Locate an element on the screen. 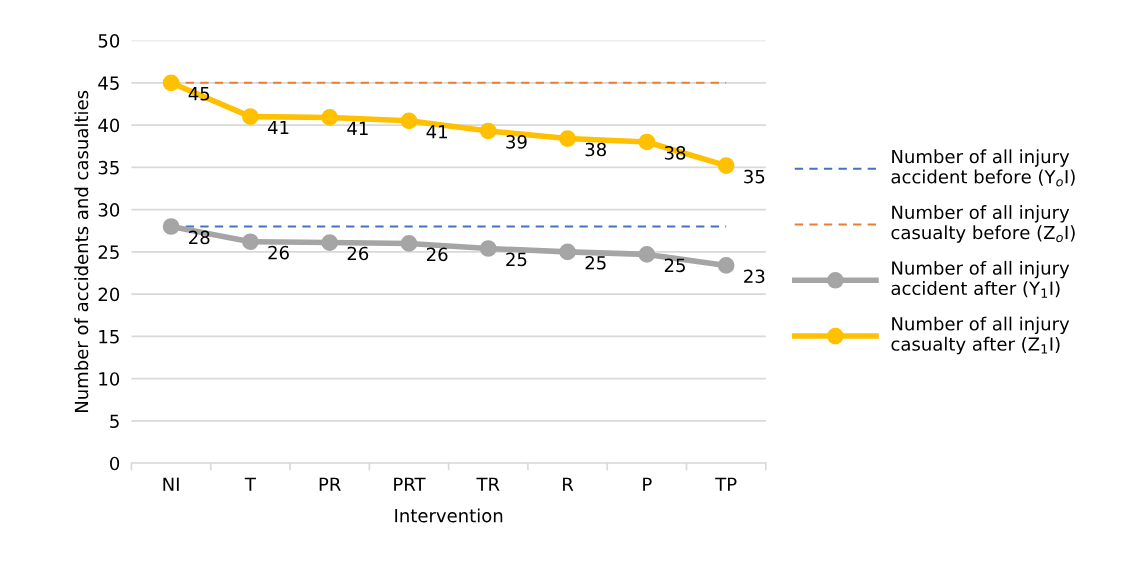 Image resolution: width=1143 pixels, height=579 pixels. x-axis-title: Intervention is located at coordinates (449, 515).